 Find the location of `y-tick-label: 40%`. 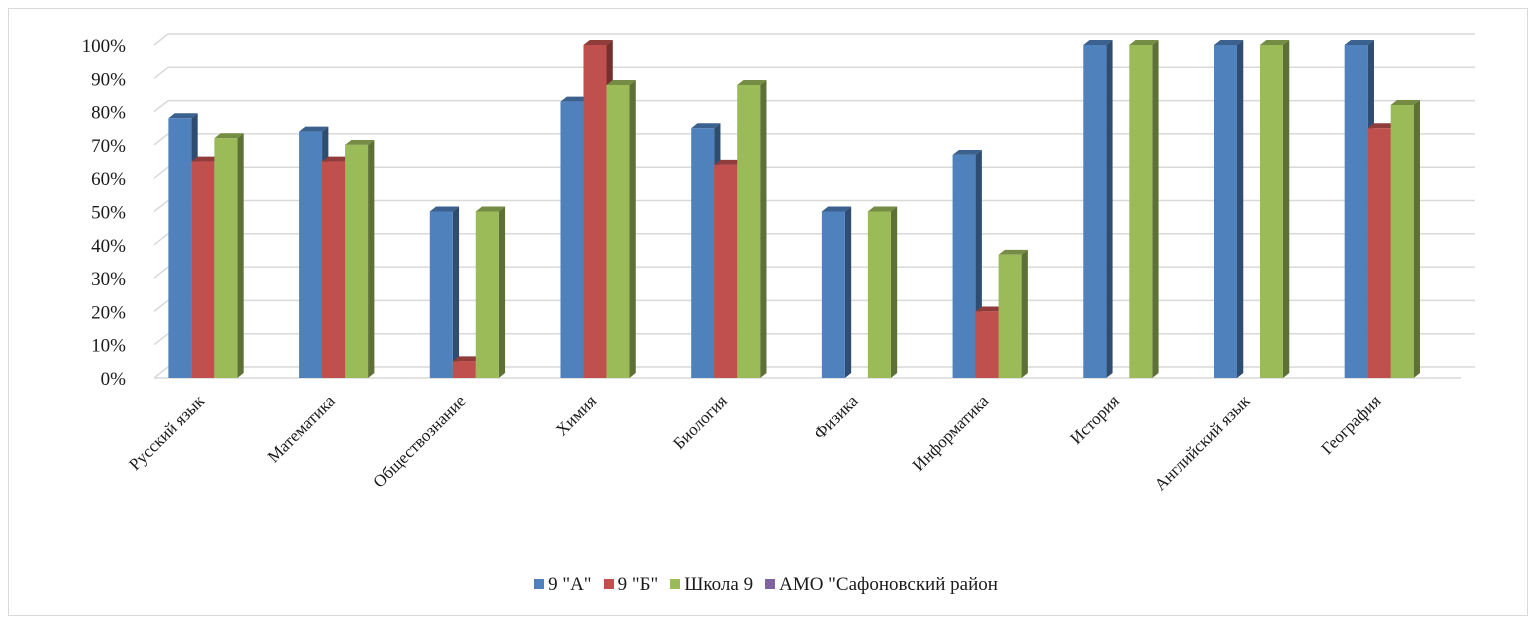

y-tick-label: 40% is located at coordinates (108, 246).